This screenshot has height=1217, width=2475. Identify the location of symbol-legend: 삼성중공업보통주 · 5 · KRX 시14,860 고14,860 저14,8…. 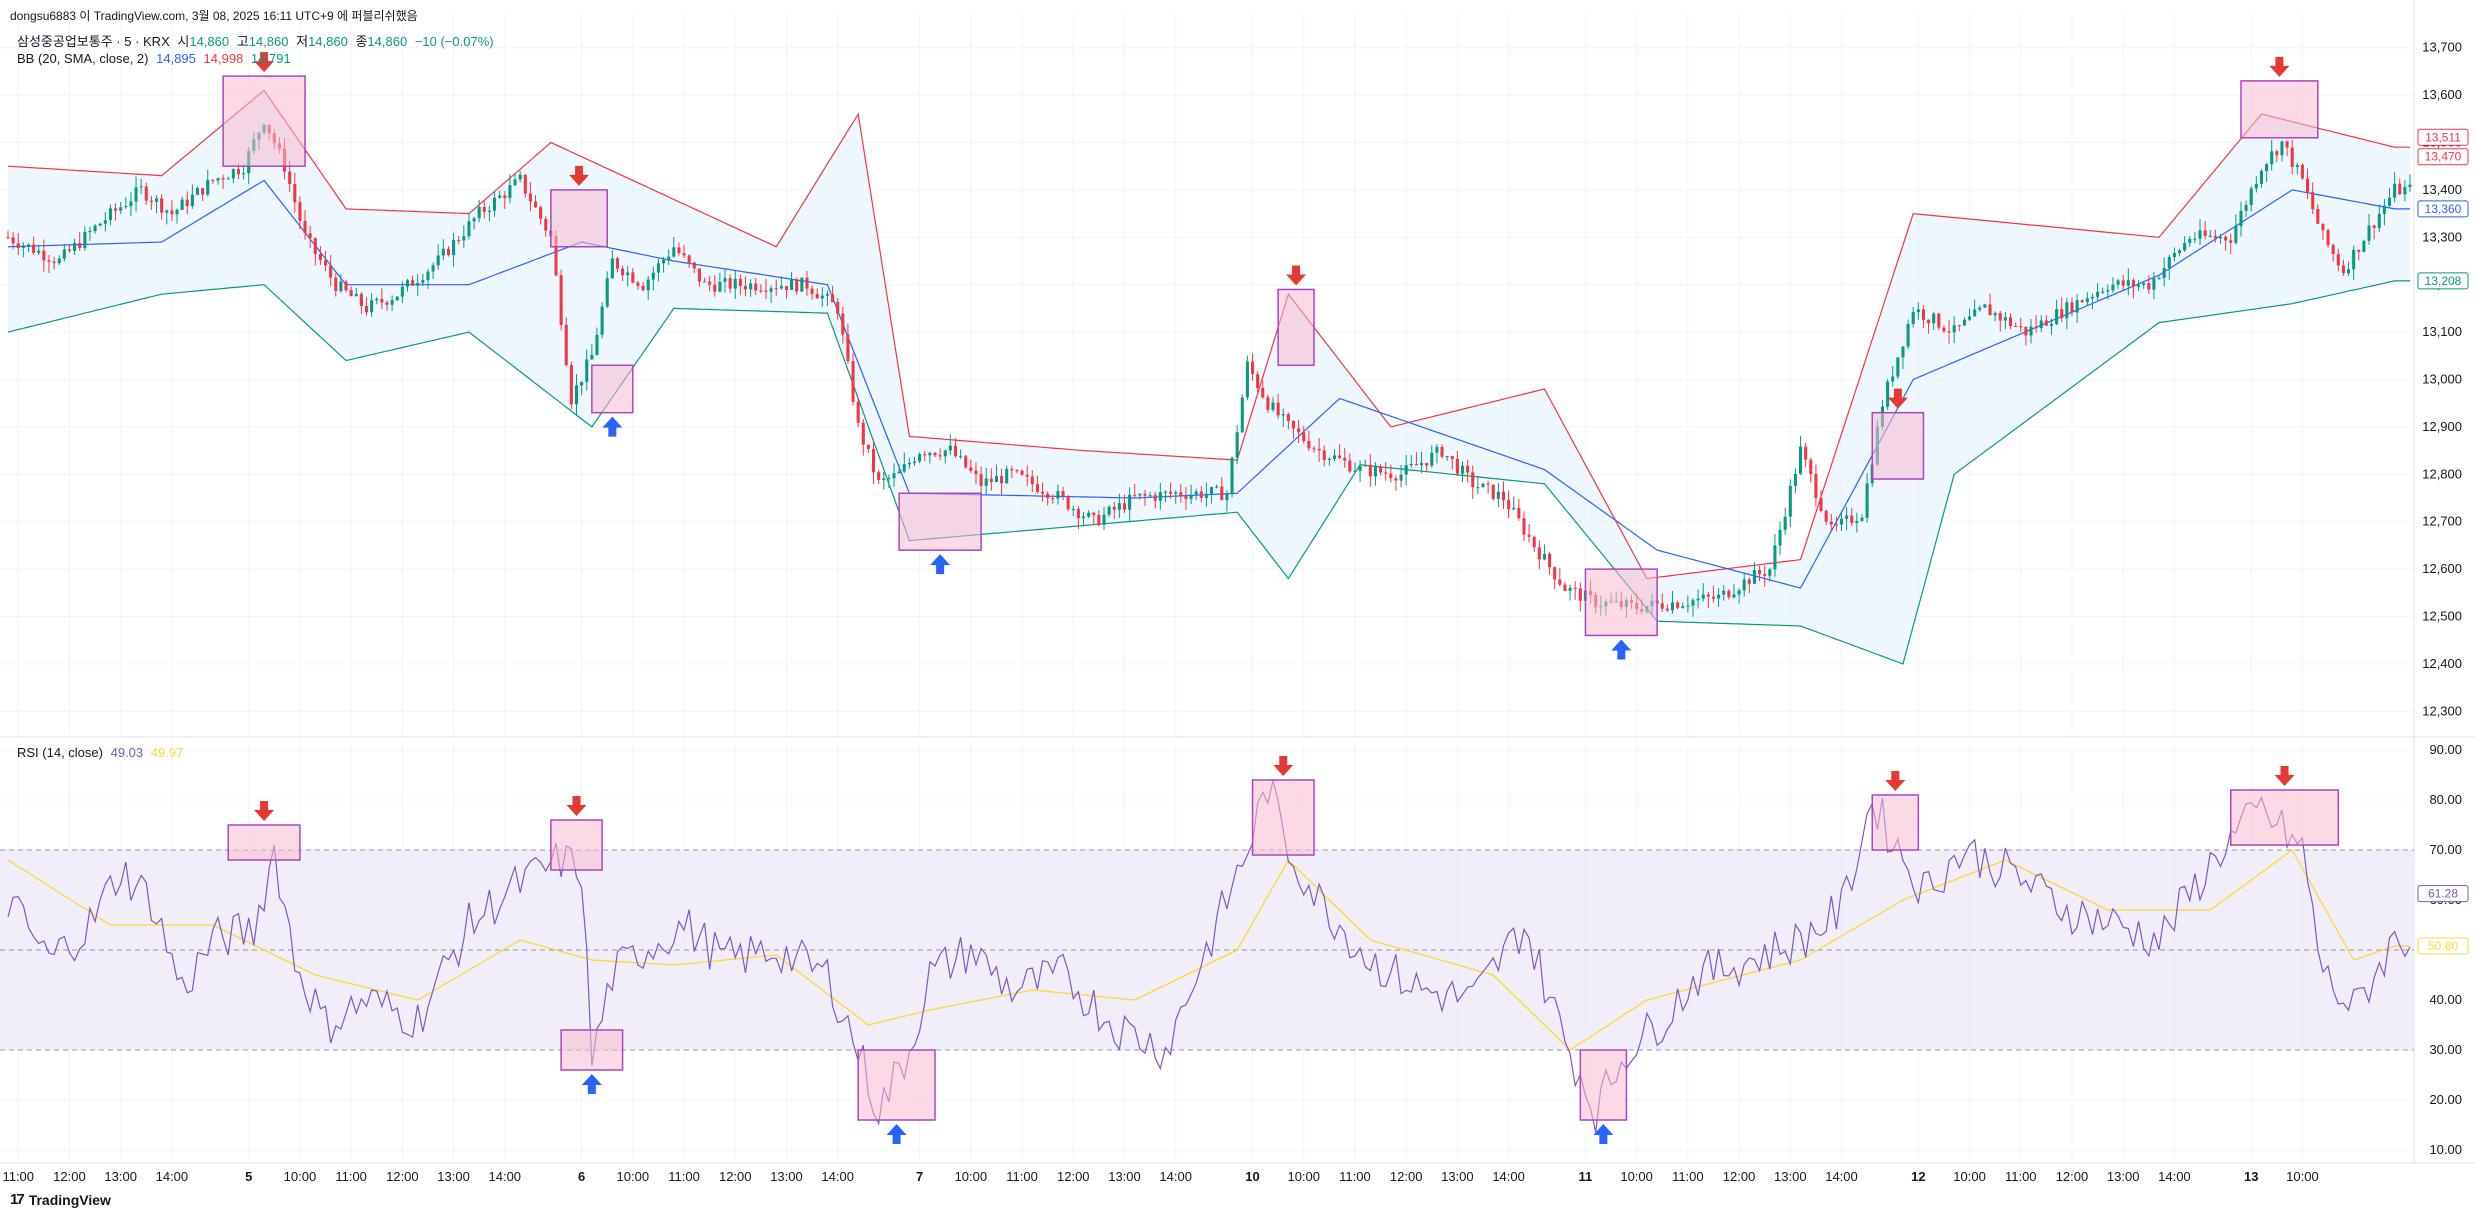
(257, 40).